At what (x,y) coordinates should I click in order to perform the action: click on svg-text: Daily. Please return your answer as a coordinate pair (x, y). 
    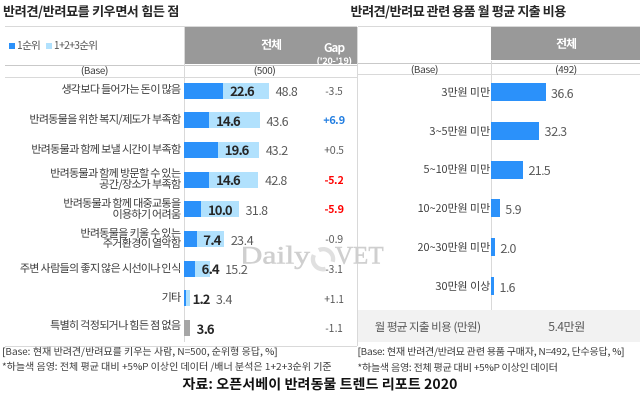
    Looking at the image, I should click on (277, 256).